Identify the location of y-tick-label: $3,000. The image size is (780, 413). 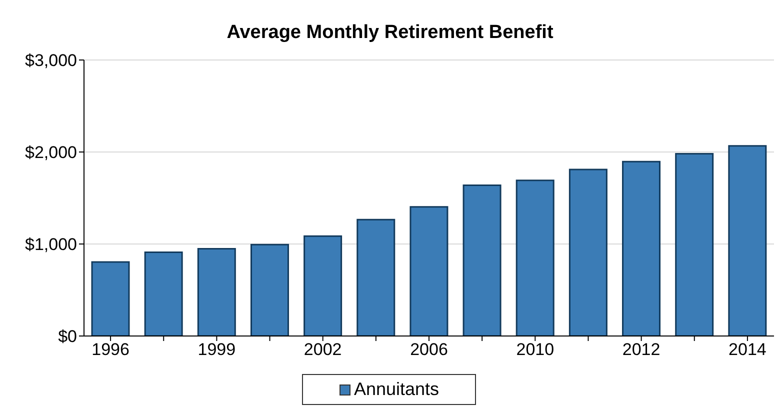
(51, 60).